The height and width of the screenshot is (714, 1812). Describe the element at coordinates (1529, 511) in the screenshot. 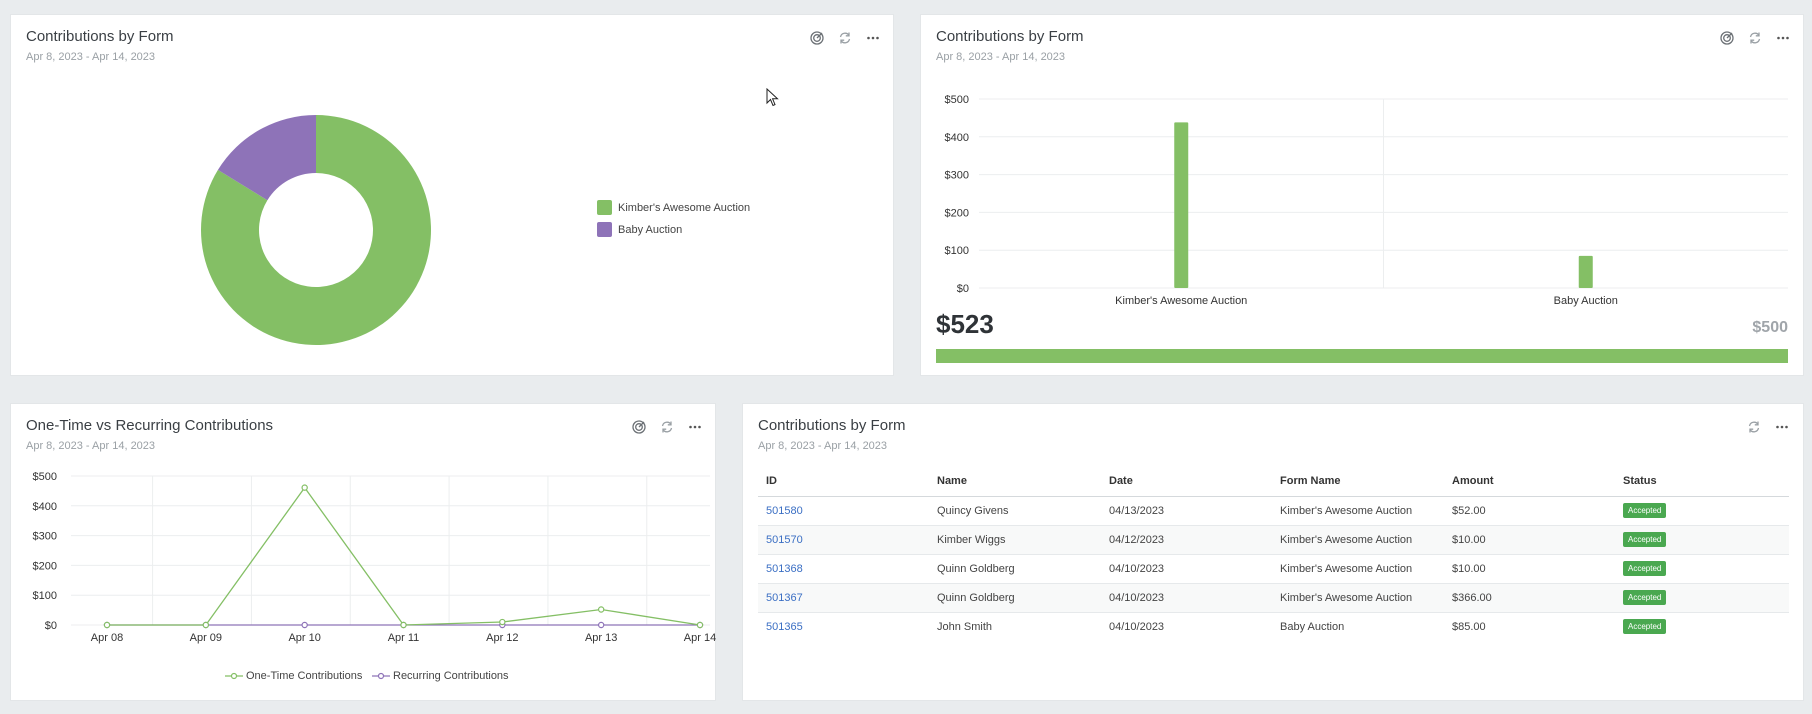

I see `contribution-amount: $52.00` at that location.